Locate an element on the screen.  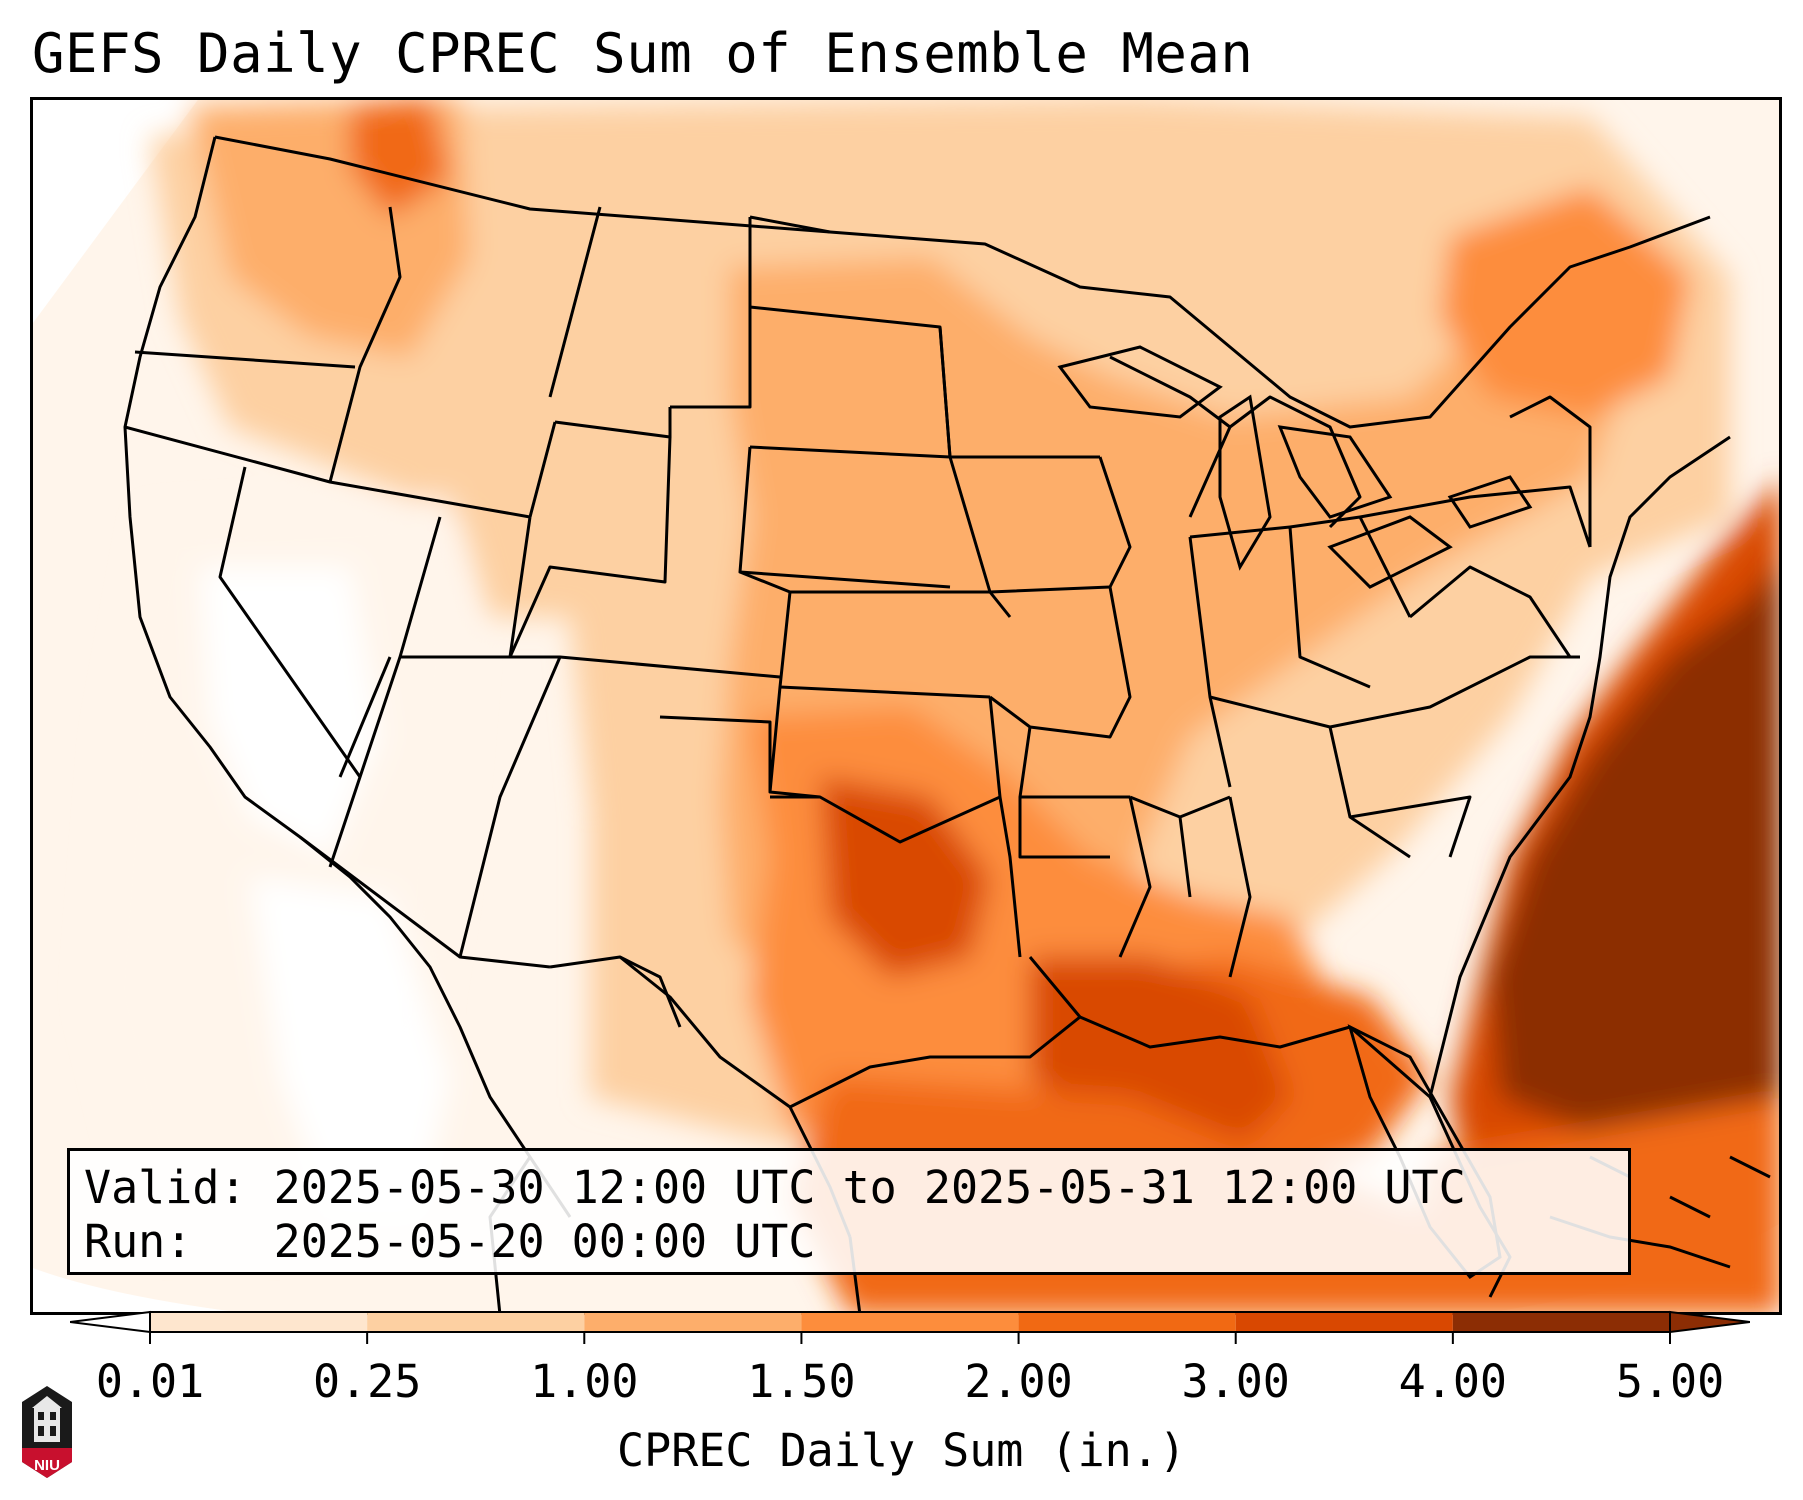
colorbar-tick-label: 2.00 is located at coordinates (1018, 1381).